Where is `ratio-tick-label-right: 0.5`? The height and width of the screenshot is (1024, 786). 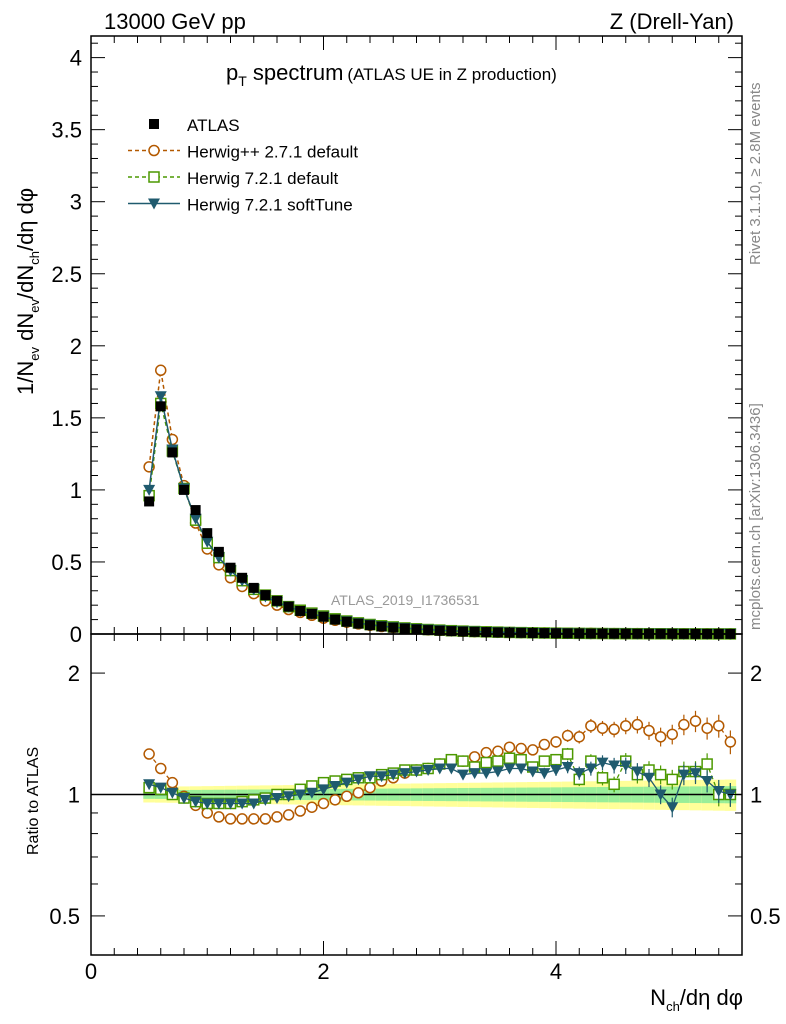
ratio-tick-label-right: 0.5 is located at coordinates (765, 916).